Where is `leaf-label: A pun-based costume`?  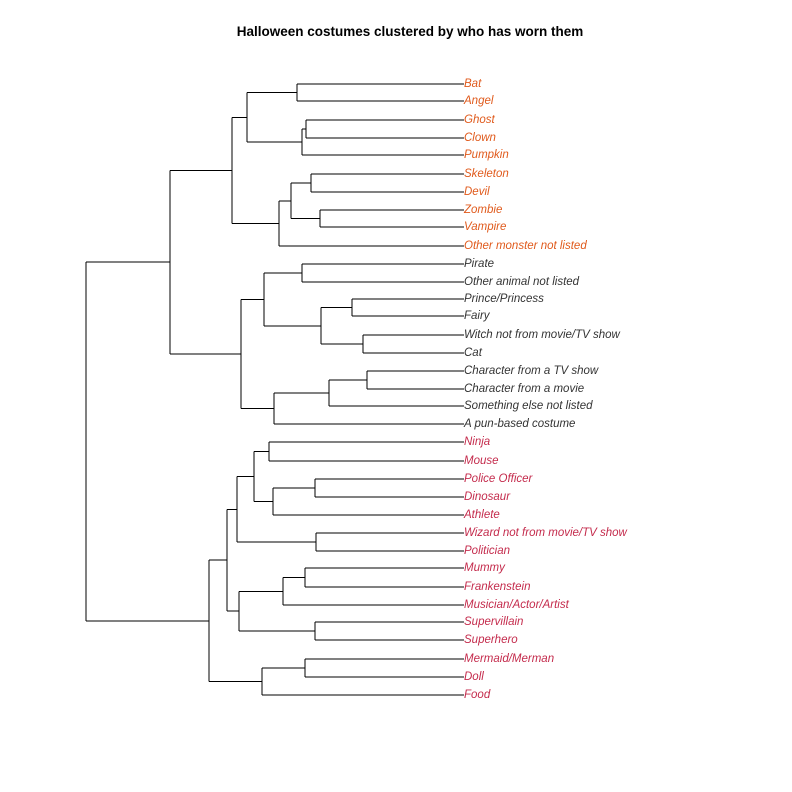
leaf-label: A pun-based costume is located at coordinates (519, 424).